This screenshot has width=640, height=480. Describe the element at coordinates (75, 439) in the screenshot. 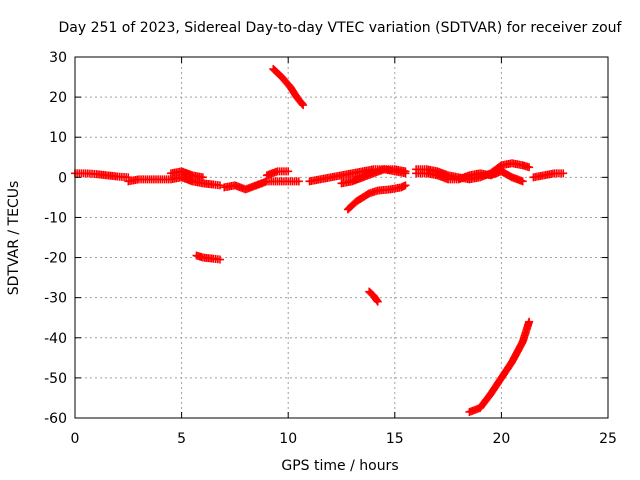

I see `x-tick-label: 0` at that location.